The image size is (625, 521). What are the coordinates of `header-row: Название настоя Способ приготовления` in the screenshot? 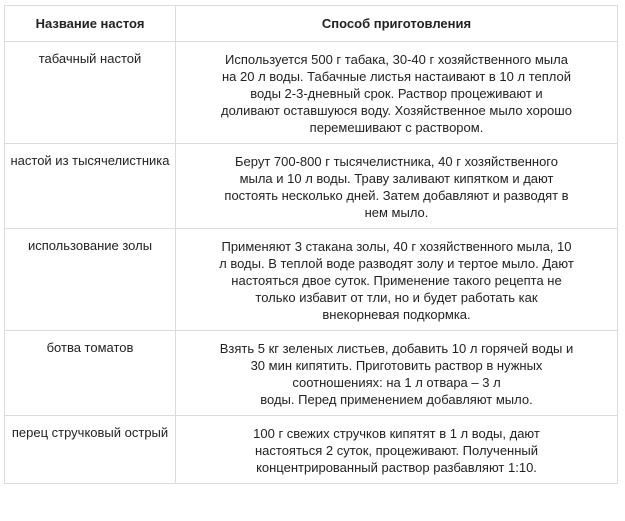 It's located at (311, 23).